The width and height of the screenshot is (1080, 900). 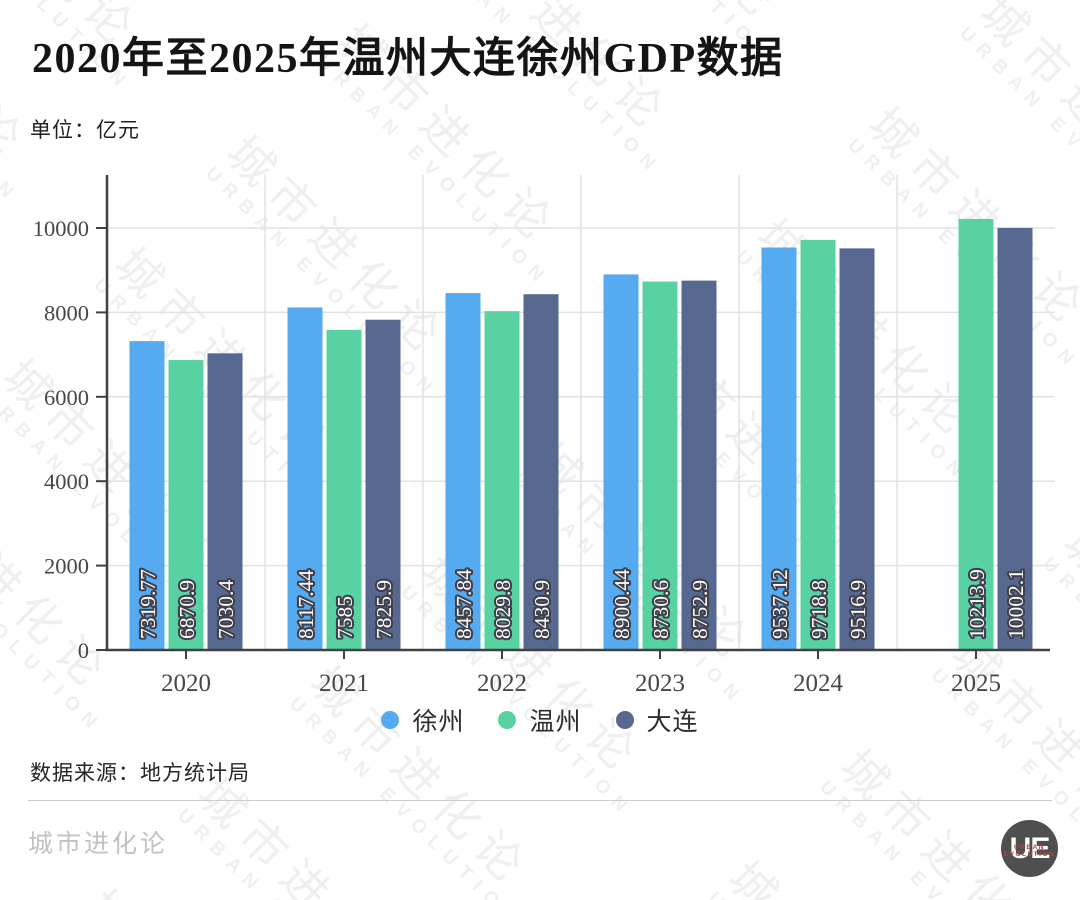 What do you see at coordinates (344, 489) in the screenshot?
I see `bar-温州-2021` at bounding box center [344, 489].